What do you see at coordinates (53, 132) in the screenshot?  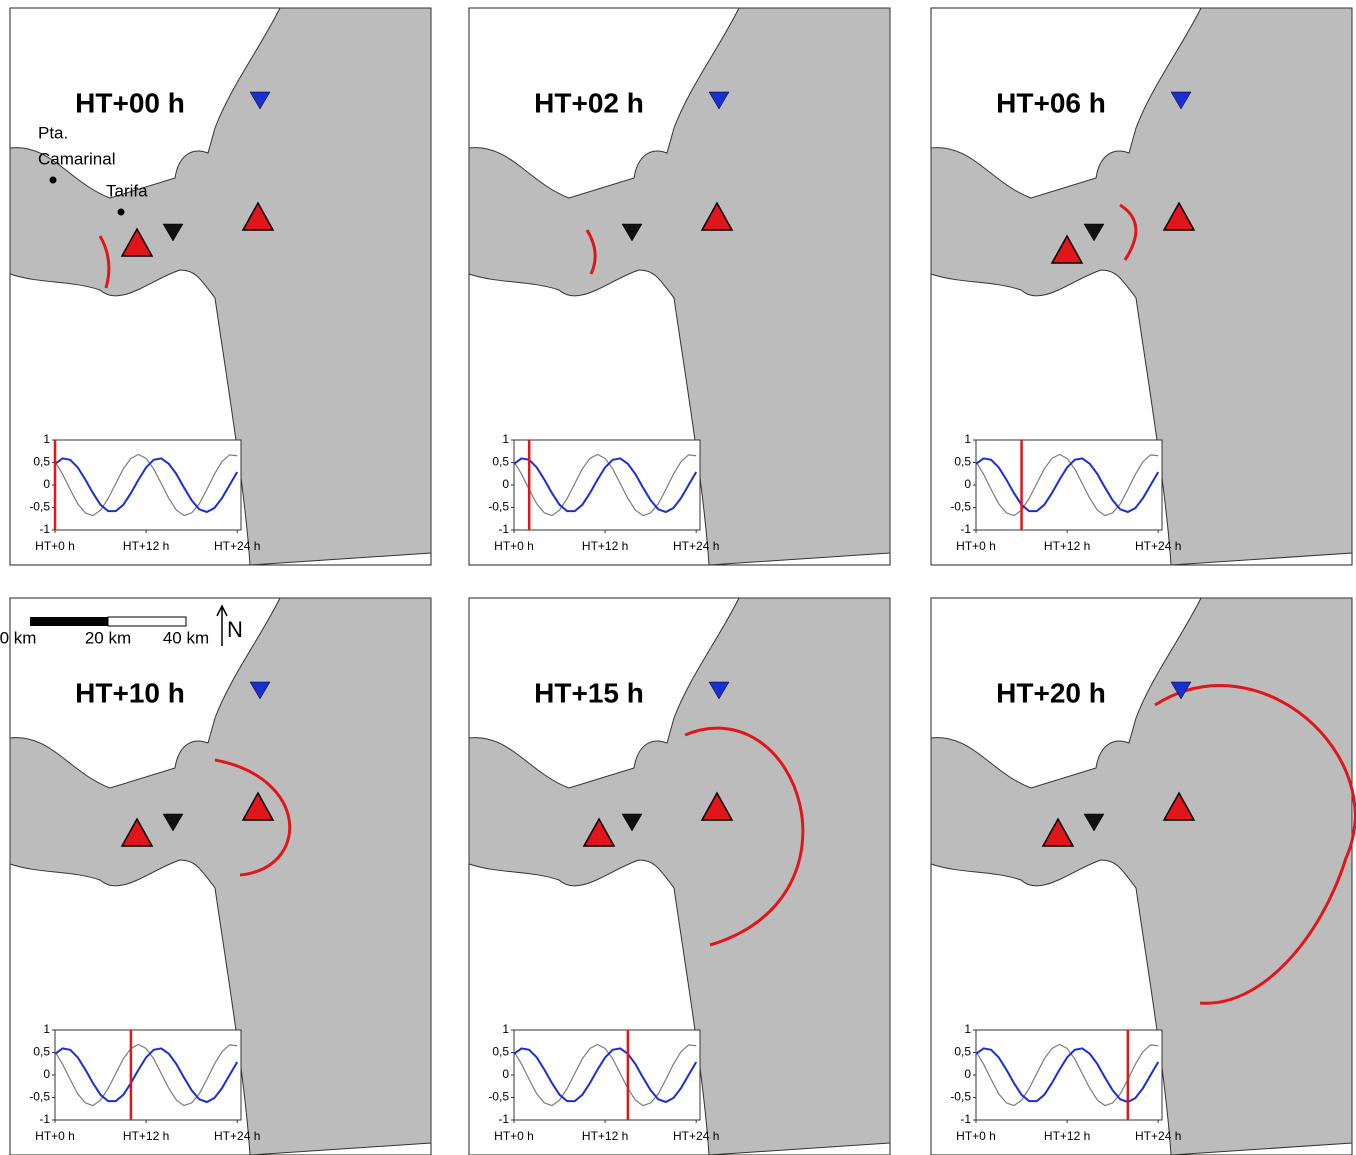 I see `place-label: Pta.` at bounding box center [53, 132].